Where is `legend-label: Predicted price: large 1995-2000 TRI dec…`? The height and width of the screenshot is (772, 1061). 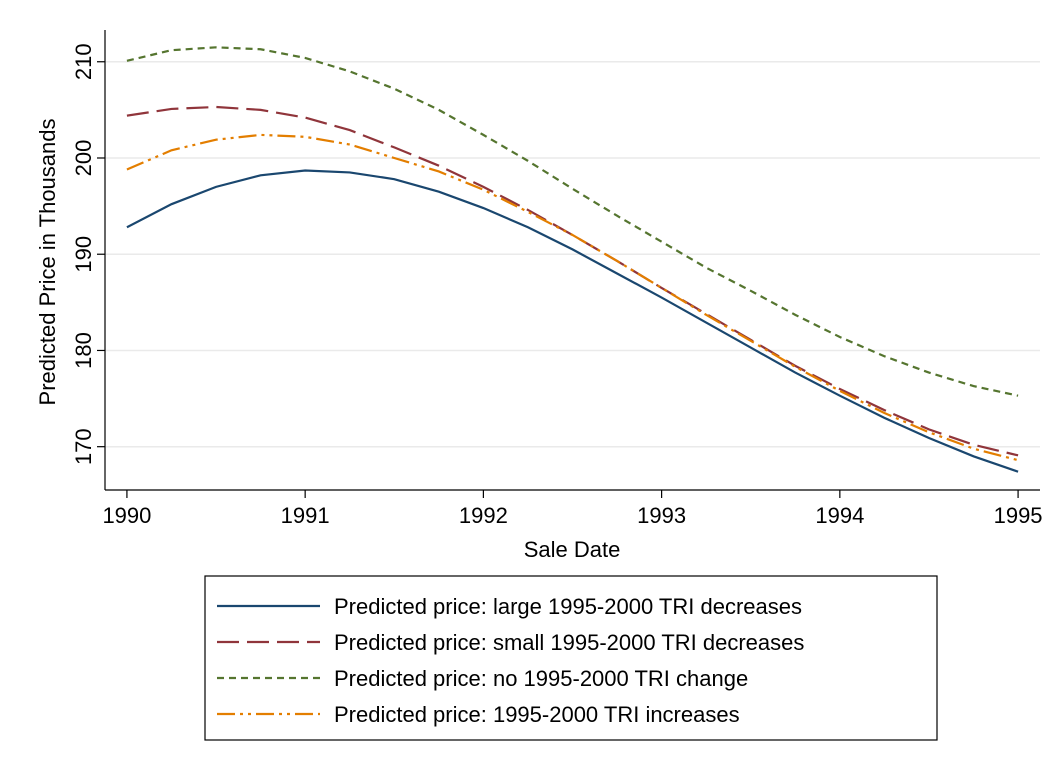
legend-label: Predicted price: large 1995-2000 TRI dec… is located at coordinates (568, 606).